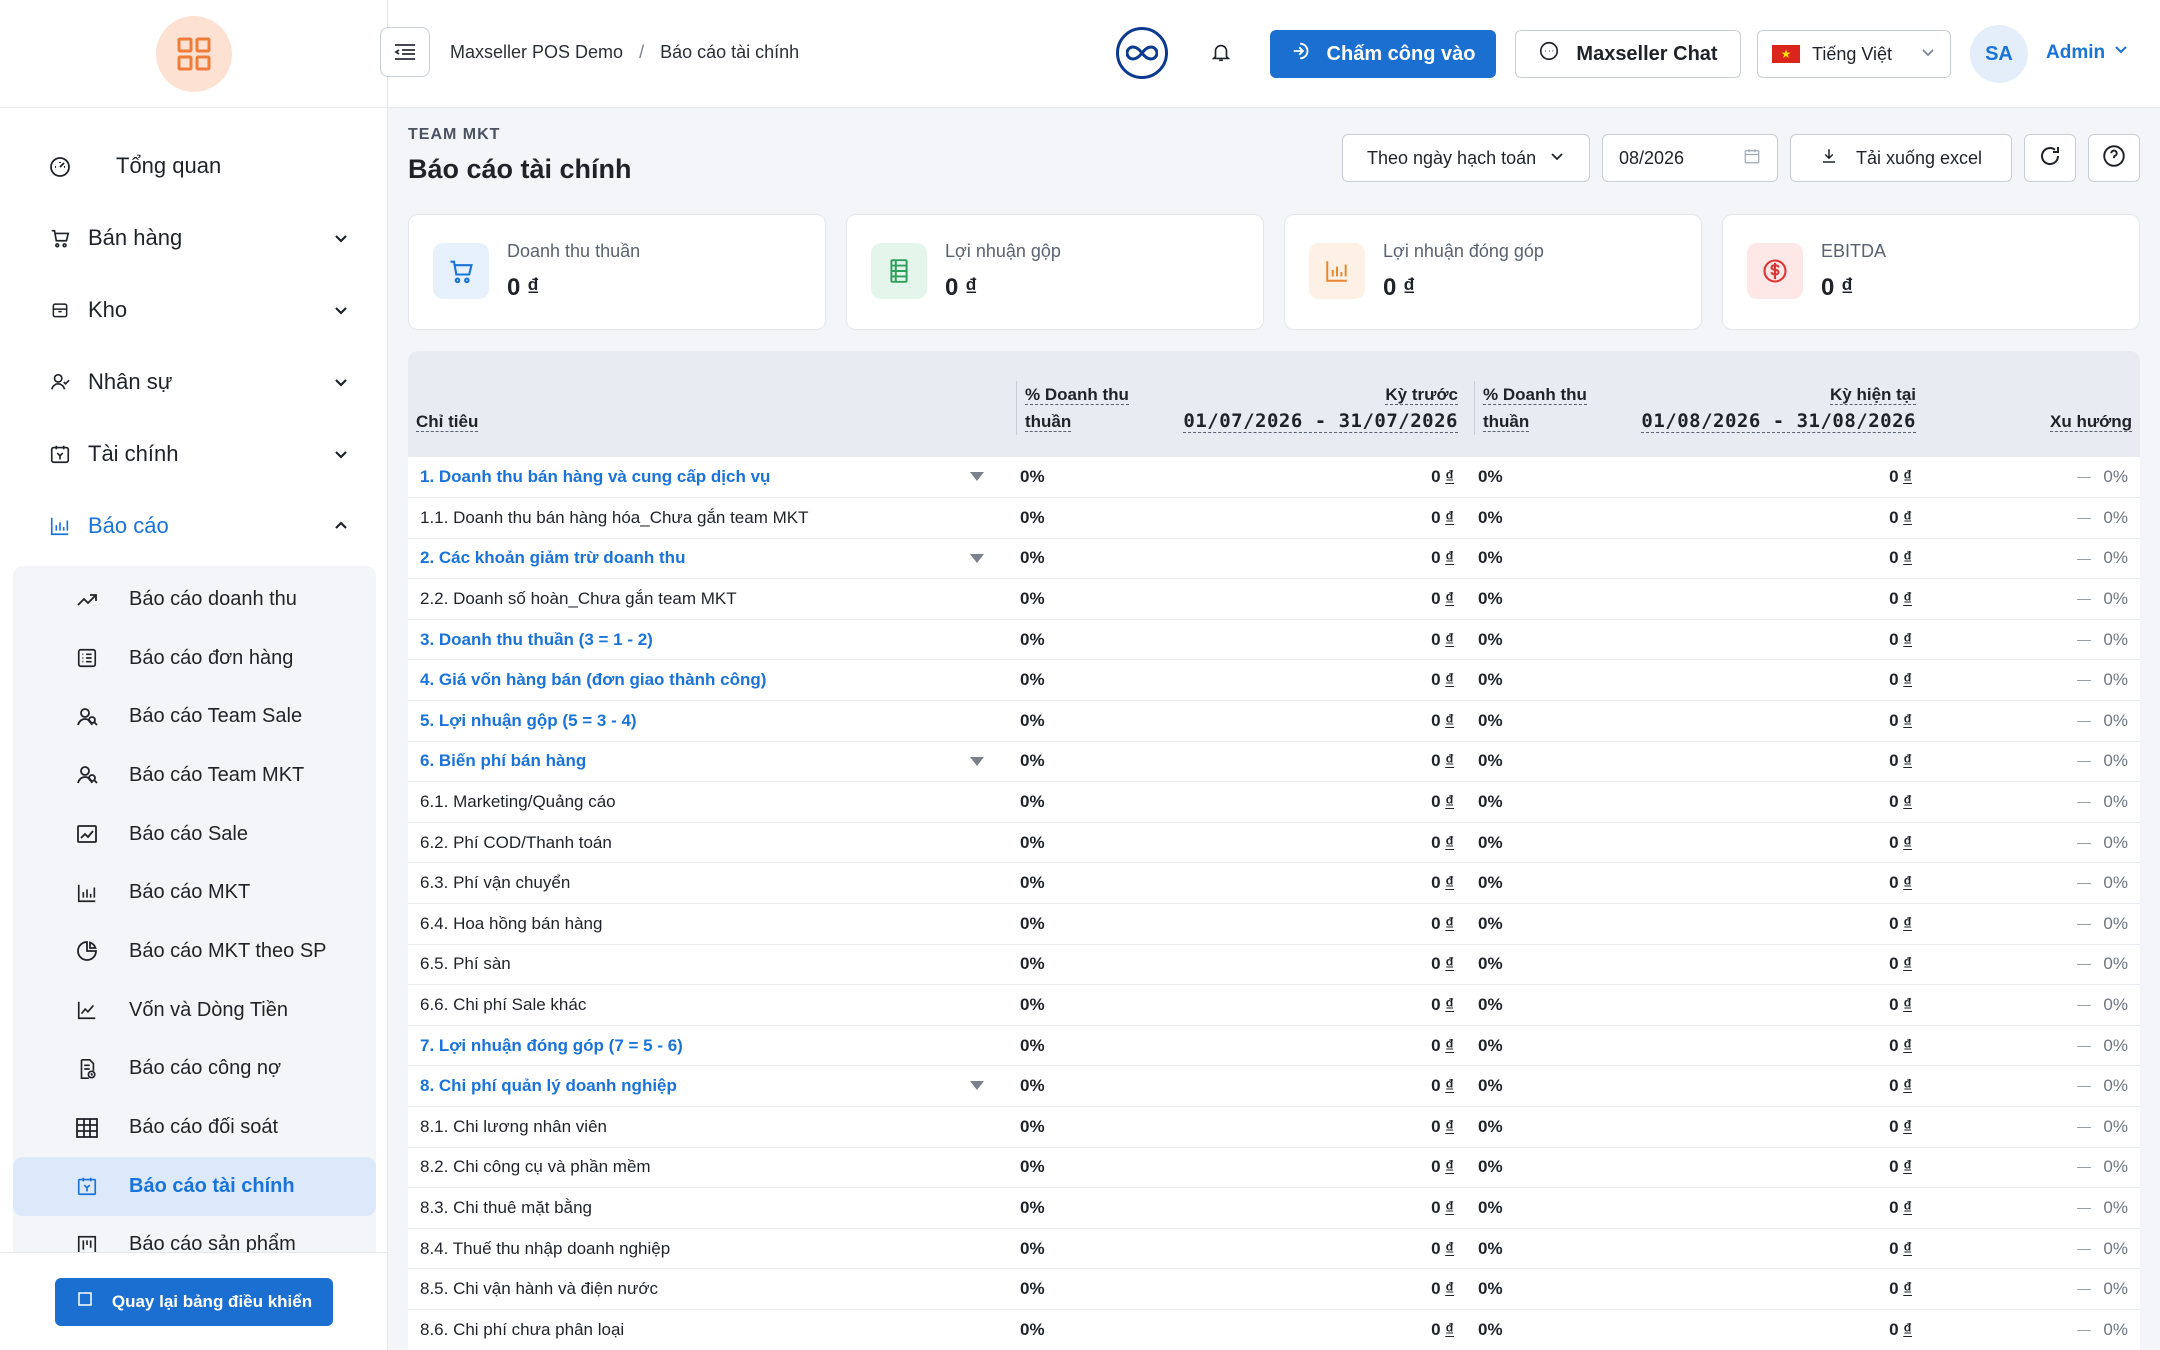 The image size is (2160, 1350). What do you see at coordinates (528, 720) in the screenshot?
I see `row-name: 5. Lợi nhuận gộp (5 = 3 - 4)` at bounding box center [528, 720].